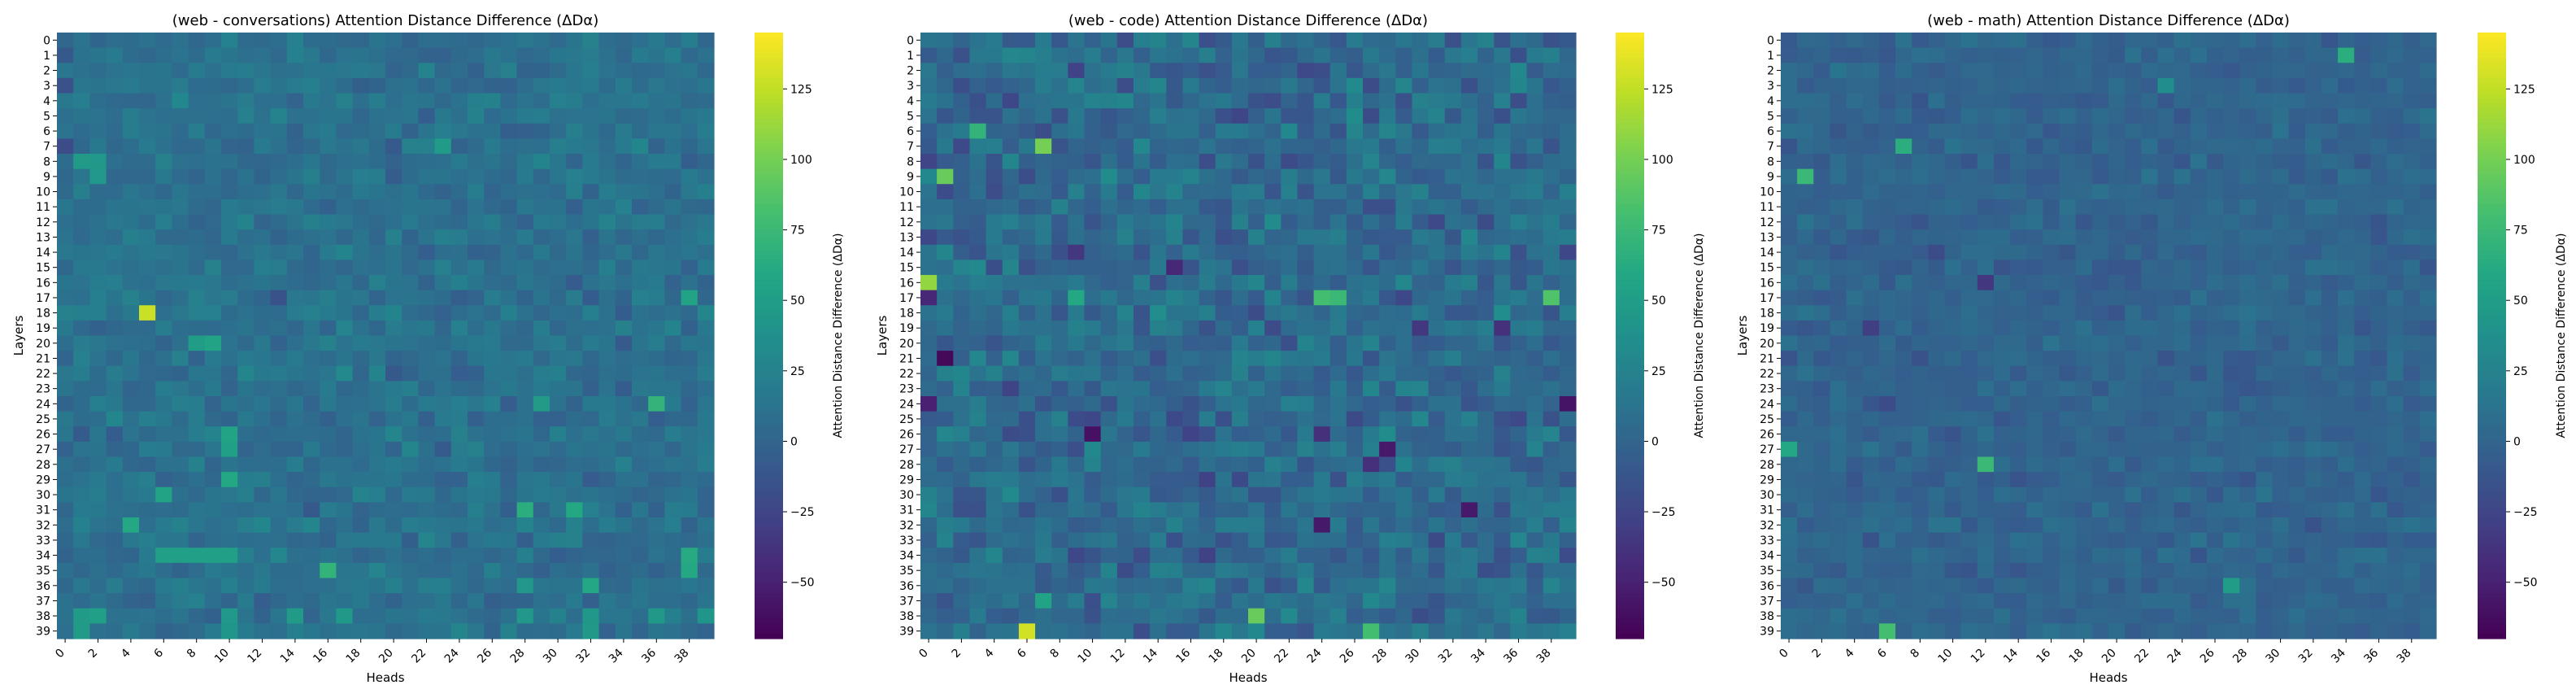  I want to click on y-axis-label: Layers, so click(882, 335).